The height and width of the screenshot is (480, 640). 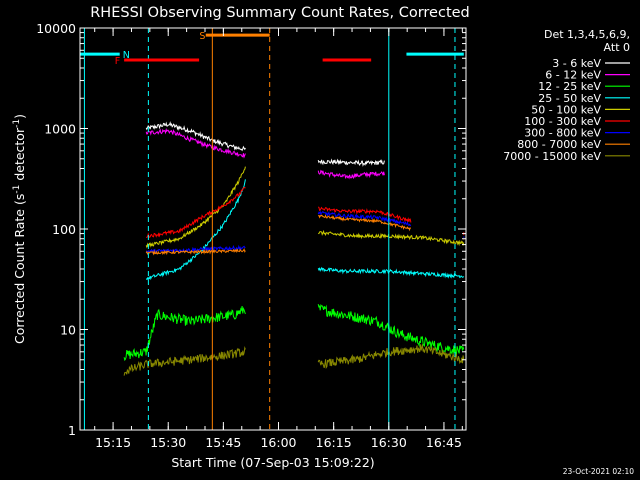 I want to click on series-6-12-kev, so click(x=265, y=153).